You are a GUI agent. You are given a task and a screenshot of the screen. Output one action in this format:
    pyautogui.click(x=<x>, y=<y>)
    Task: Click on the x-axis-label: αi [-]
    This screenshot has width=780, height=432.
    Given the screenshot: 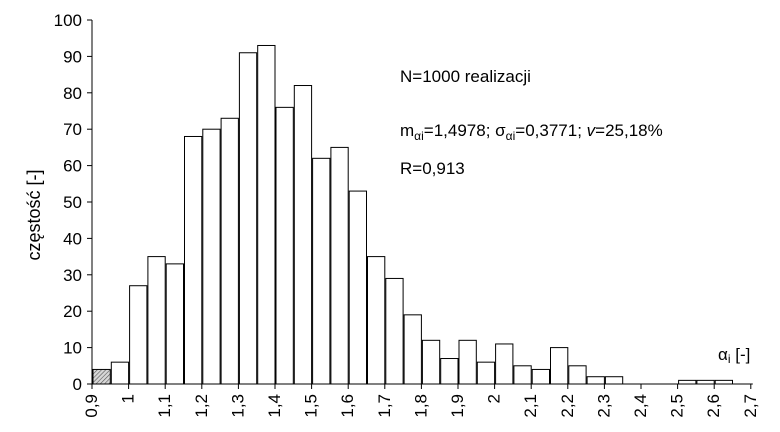 What is the action you would take?
    pyautogui.click(x=734, y=355)
    